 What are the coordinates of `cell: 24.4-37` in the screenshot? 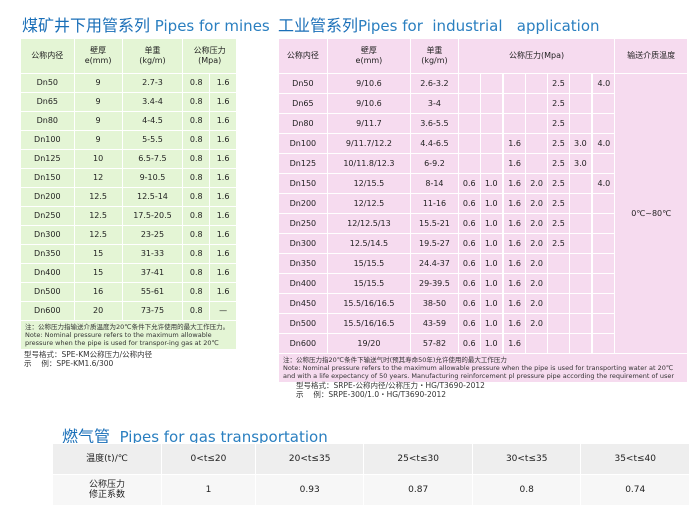 It's located at (434, 263).